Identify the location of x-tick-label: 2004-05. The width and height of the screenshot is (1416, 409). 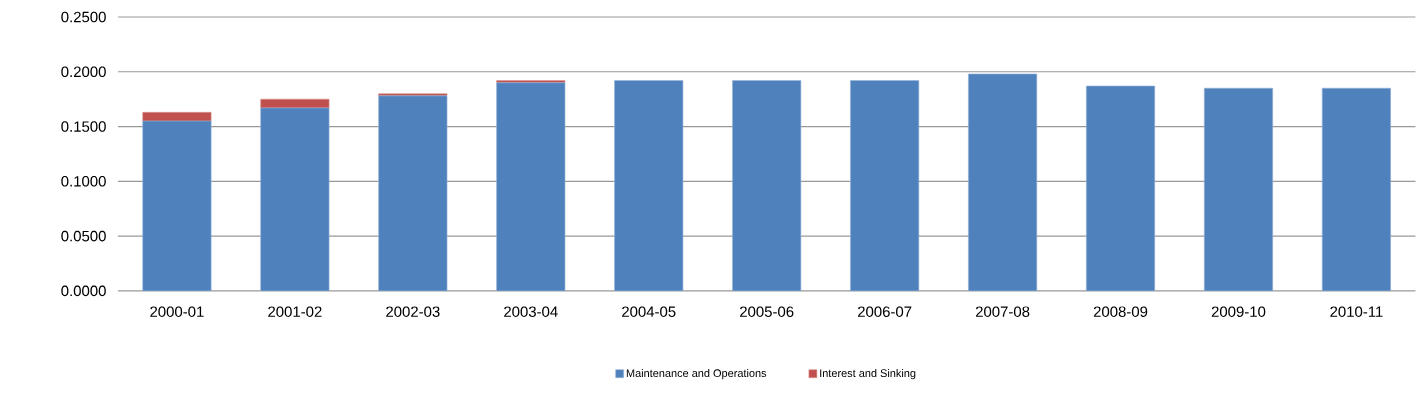
(649, 312).